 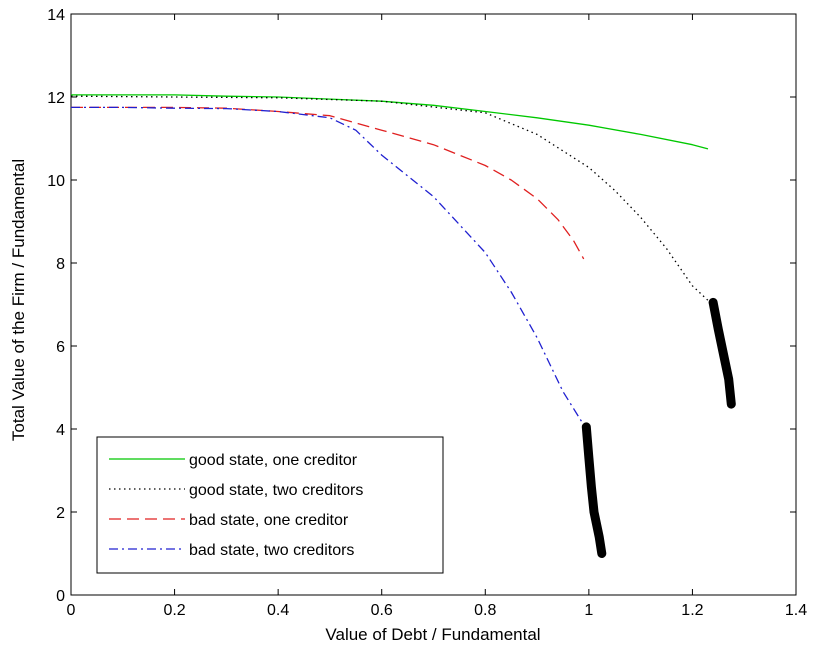 What do you see at coordinates (278, 610) in the screenshot?
I see `x-tick-label: 0.4` at bounding box center [278, 610].